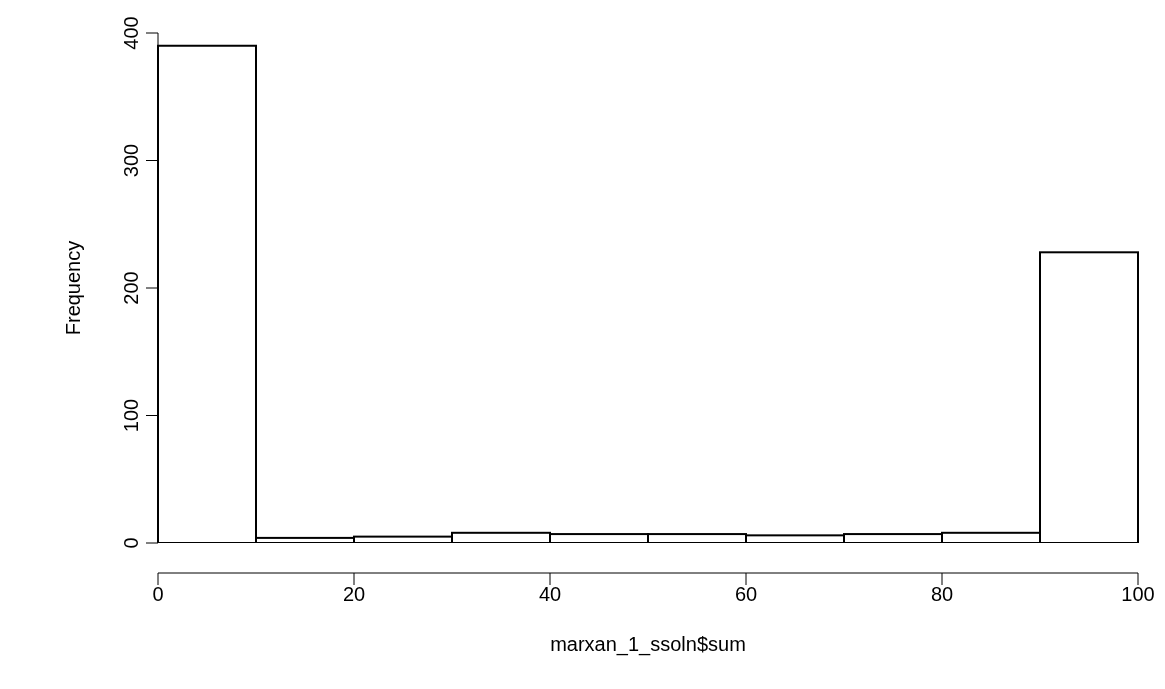  What do you see at coordinates (131, 160) in the screenshot?
I see `y-tick-label: 300` at bounding box center [131, 160].